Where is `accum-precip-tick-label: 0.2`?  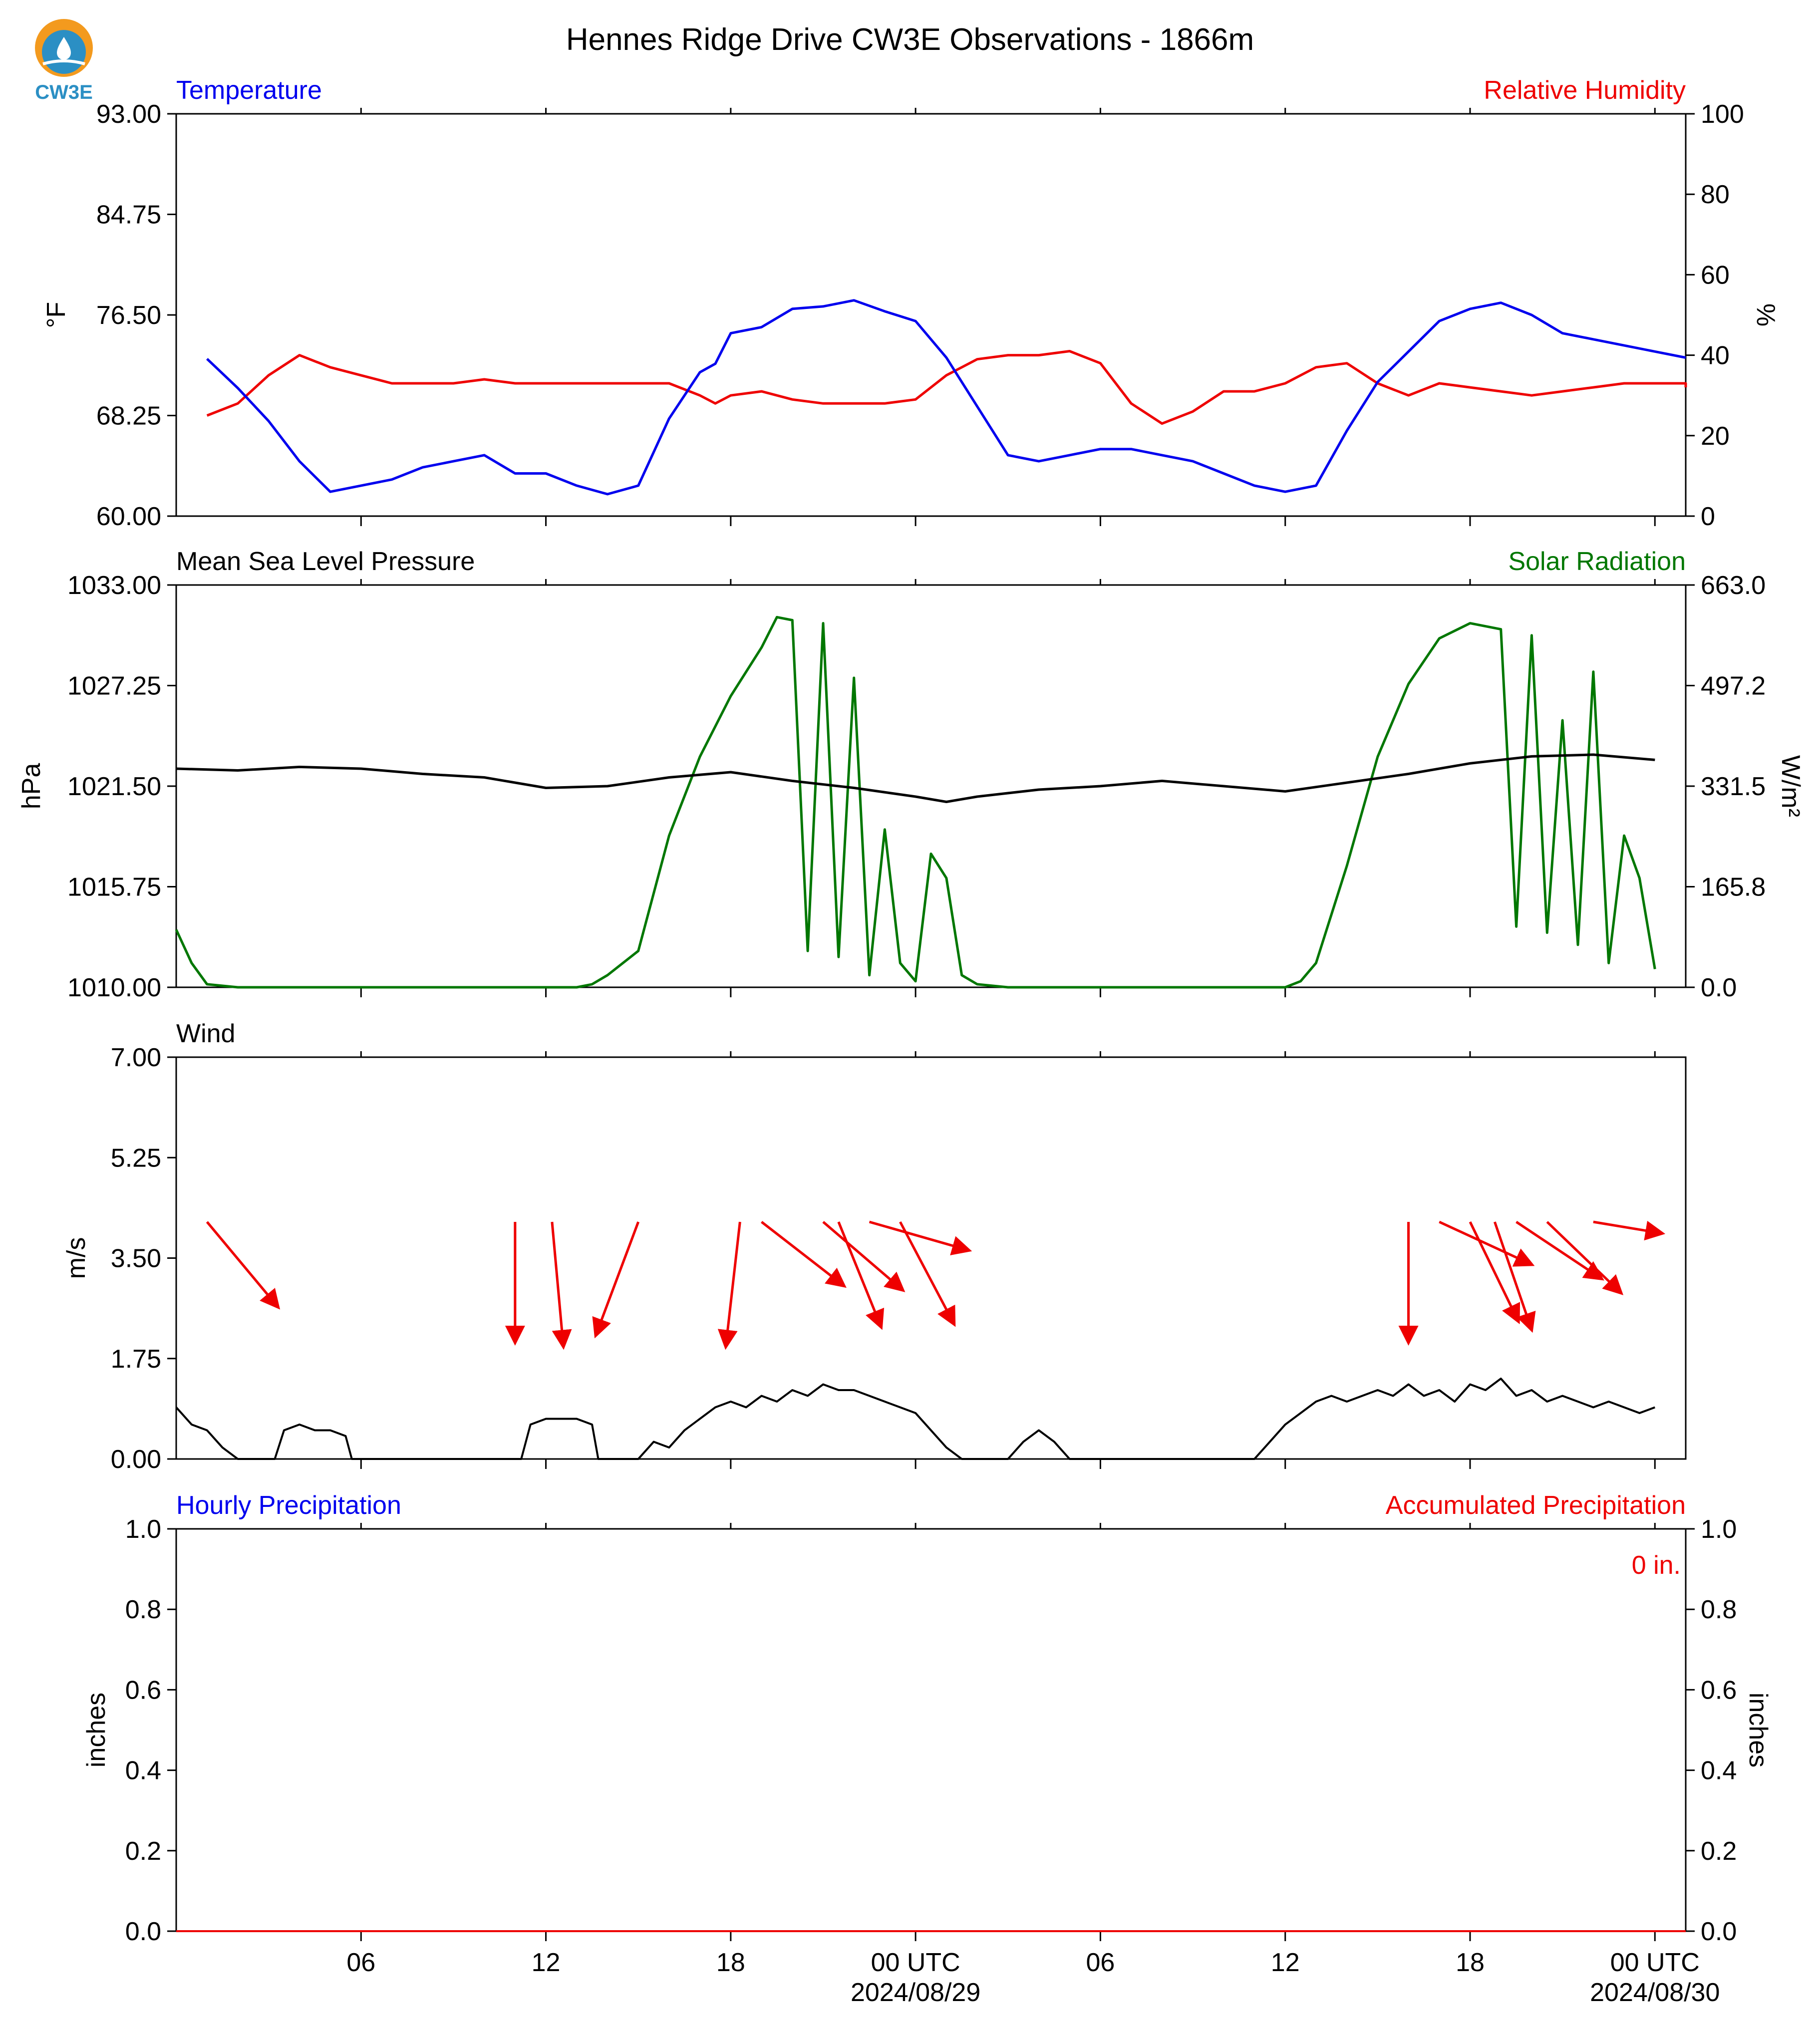
accum-precip-tick-label: 0.2 is located at coordinates (1719, 1851).